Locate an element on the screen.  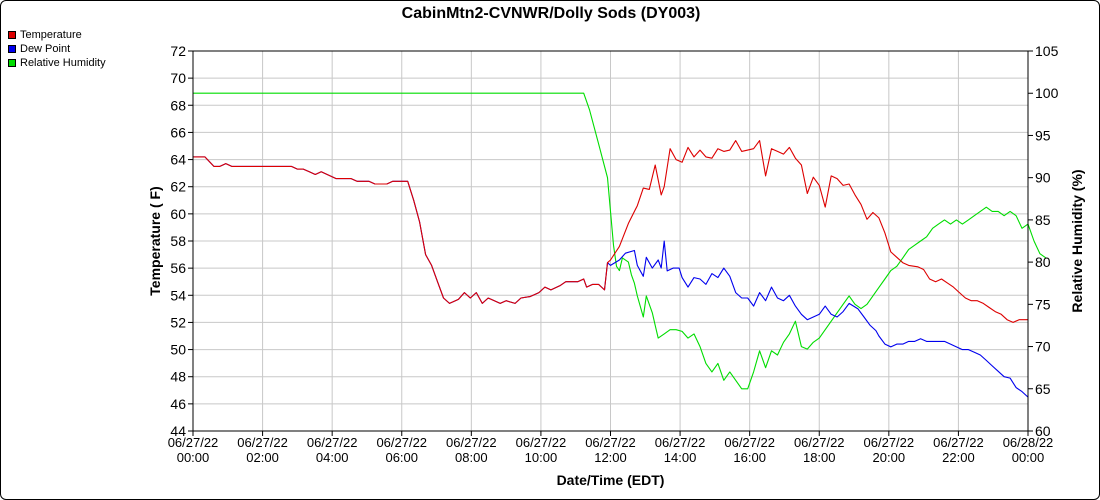
y-tick-label: 64 is located at coordinates (178, 160).